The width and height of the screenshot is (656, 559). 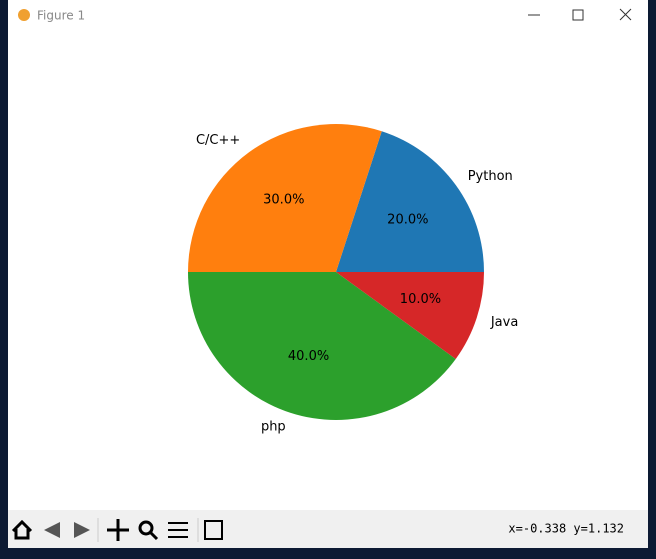 I want to click on percent-label: 20.0%, so click(x=407, y=219).